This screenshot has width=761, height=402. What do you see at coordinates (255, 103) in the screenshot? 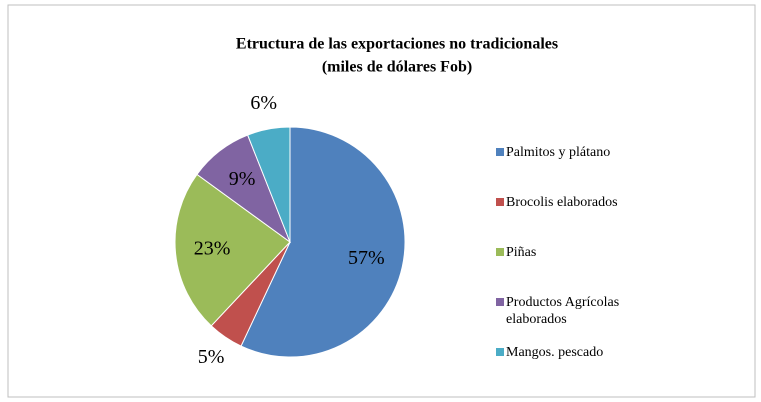
I see `data-label-value: 6` at bounding box center [255, 103].